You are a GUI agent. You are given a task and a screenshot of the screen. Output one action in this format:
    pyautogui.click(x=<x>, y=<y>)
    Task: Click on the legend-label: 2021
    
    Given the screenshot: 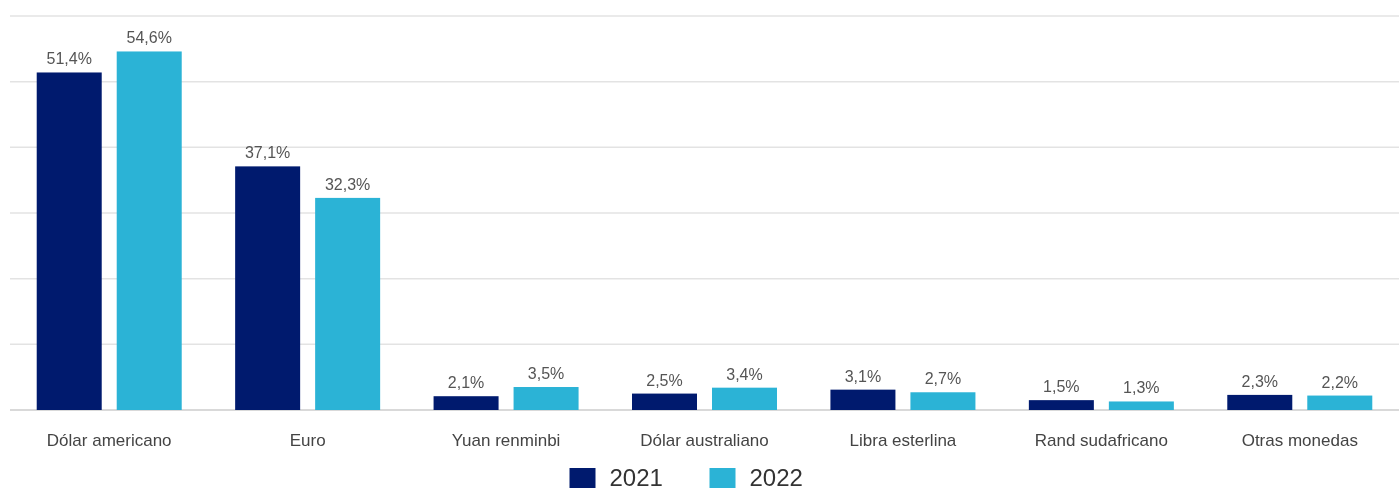 What is the action you would take?
    pyautogui.click(x=636, y=477)
    